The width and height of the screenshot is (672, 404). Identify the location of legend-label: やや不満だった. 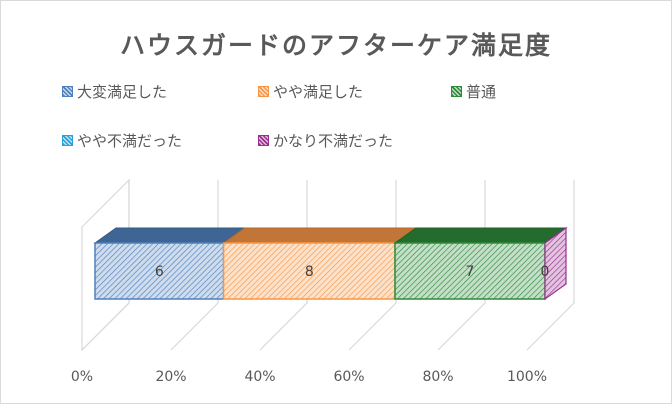
(130, 141).